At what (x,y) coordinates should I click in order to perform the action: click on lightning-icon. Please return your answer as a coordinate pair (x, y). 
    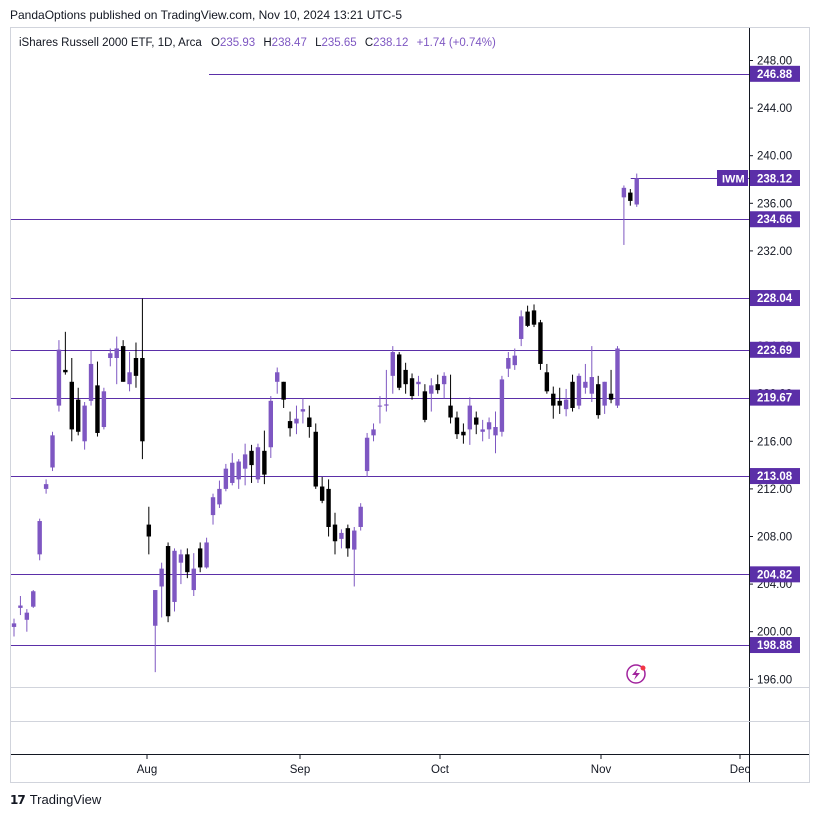
    Looking at the image, I should click on (636, 674).